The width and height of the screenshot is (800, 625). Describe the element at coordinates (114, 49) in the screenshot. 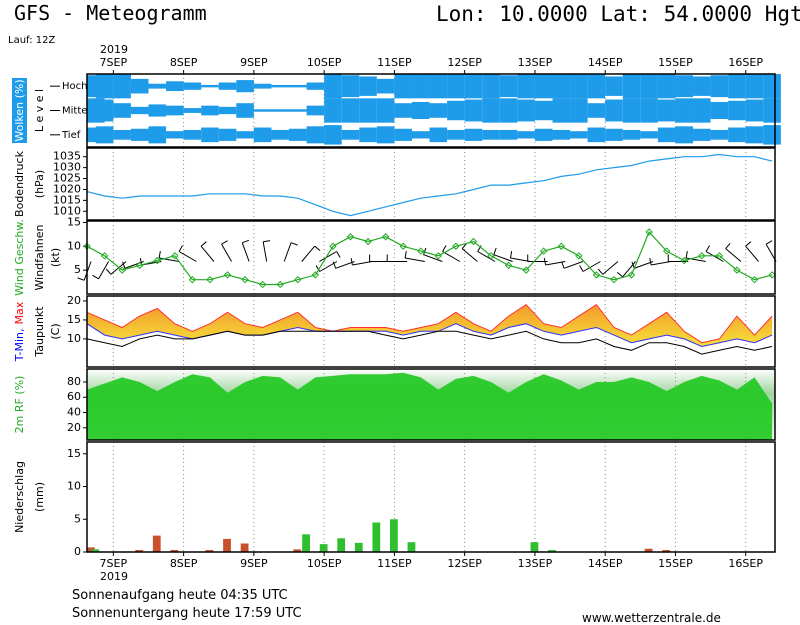

I see `year-top: 2019` at that location.